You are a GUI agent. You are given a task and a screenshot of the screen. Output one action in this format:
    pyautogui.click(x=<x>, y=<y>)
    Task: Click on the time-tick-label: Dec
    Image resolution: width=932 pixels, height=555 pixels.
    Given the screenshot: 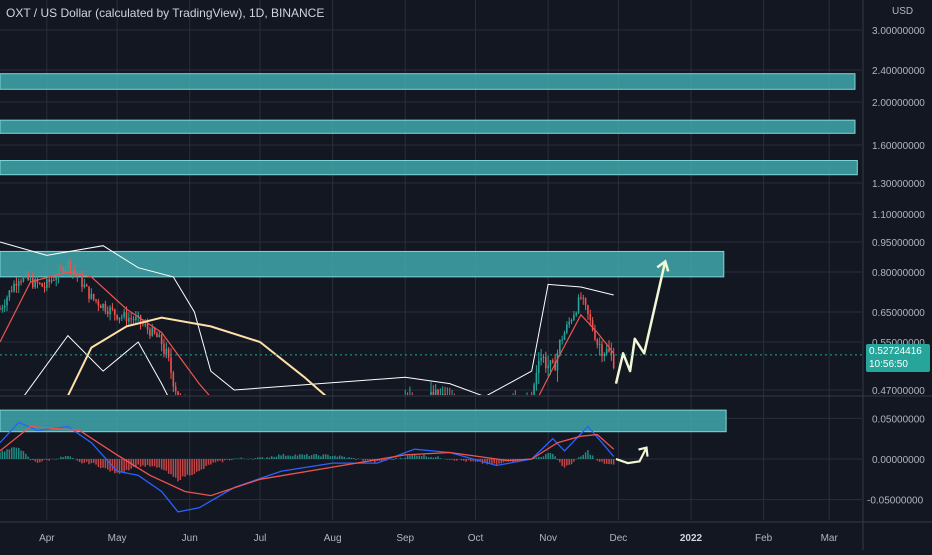 What is the action you would take?
    pyautogui.click(x=618, y=538)
    